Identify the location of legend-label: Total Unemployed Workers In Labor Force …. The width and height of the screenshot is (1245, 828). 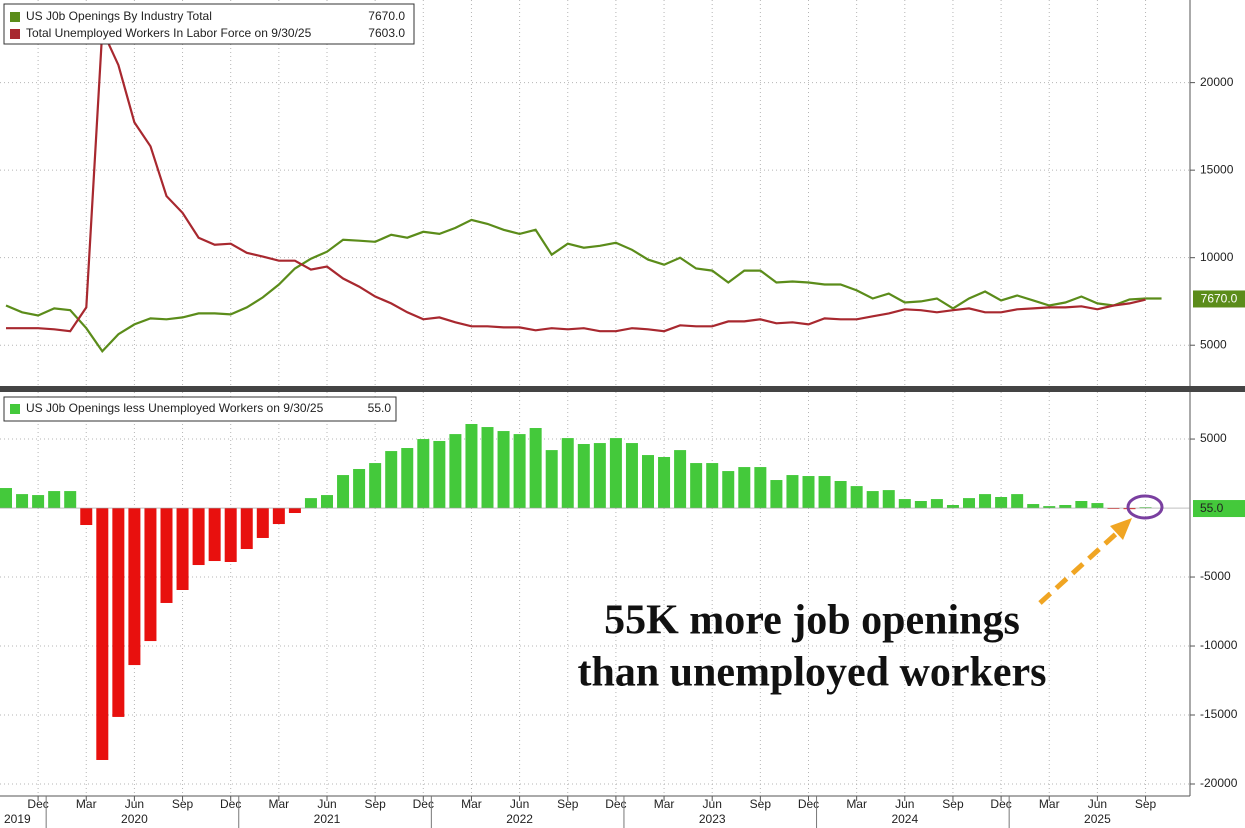
(169, 33).